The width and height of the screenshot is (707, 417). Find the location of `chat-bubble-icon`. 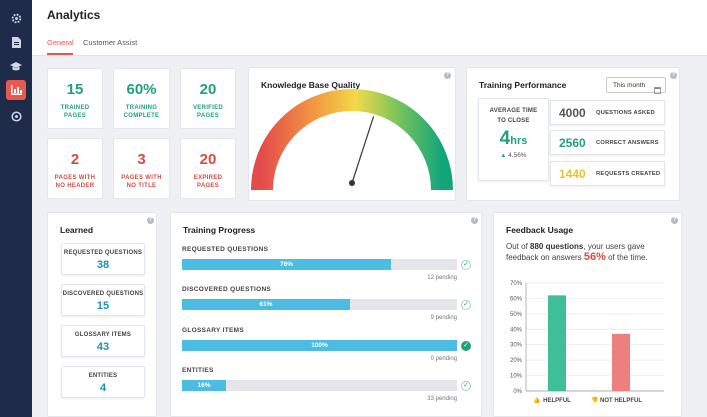

chat-bubble-icon is located at coordinates (16, 116).